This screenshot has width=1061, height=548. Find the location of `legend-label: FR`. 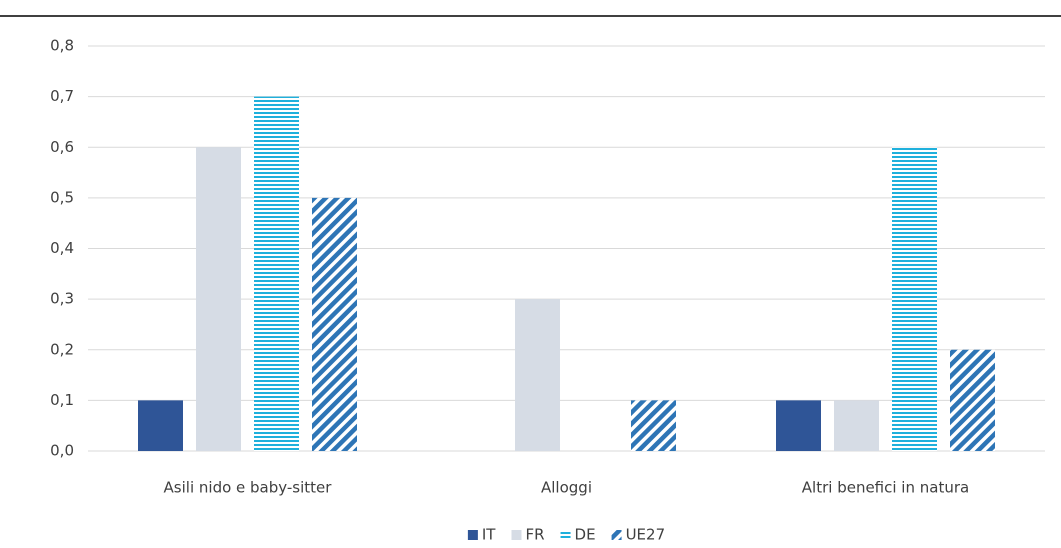

legend-label: FR is located at coordinates (534, 535).